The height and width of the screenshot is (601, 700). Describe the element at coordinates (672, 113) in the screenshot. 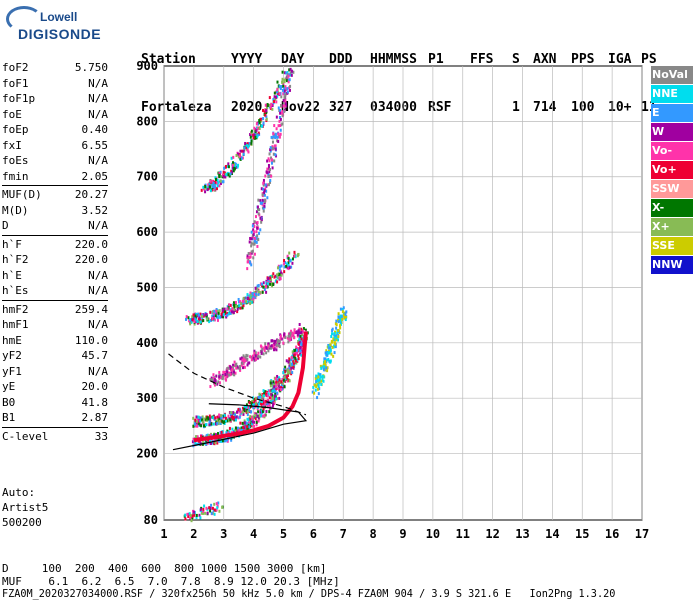

I see `legend-entry: E` at that location.